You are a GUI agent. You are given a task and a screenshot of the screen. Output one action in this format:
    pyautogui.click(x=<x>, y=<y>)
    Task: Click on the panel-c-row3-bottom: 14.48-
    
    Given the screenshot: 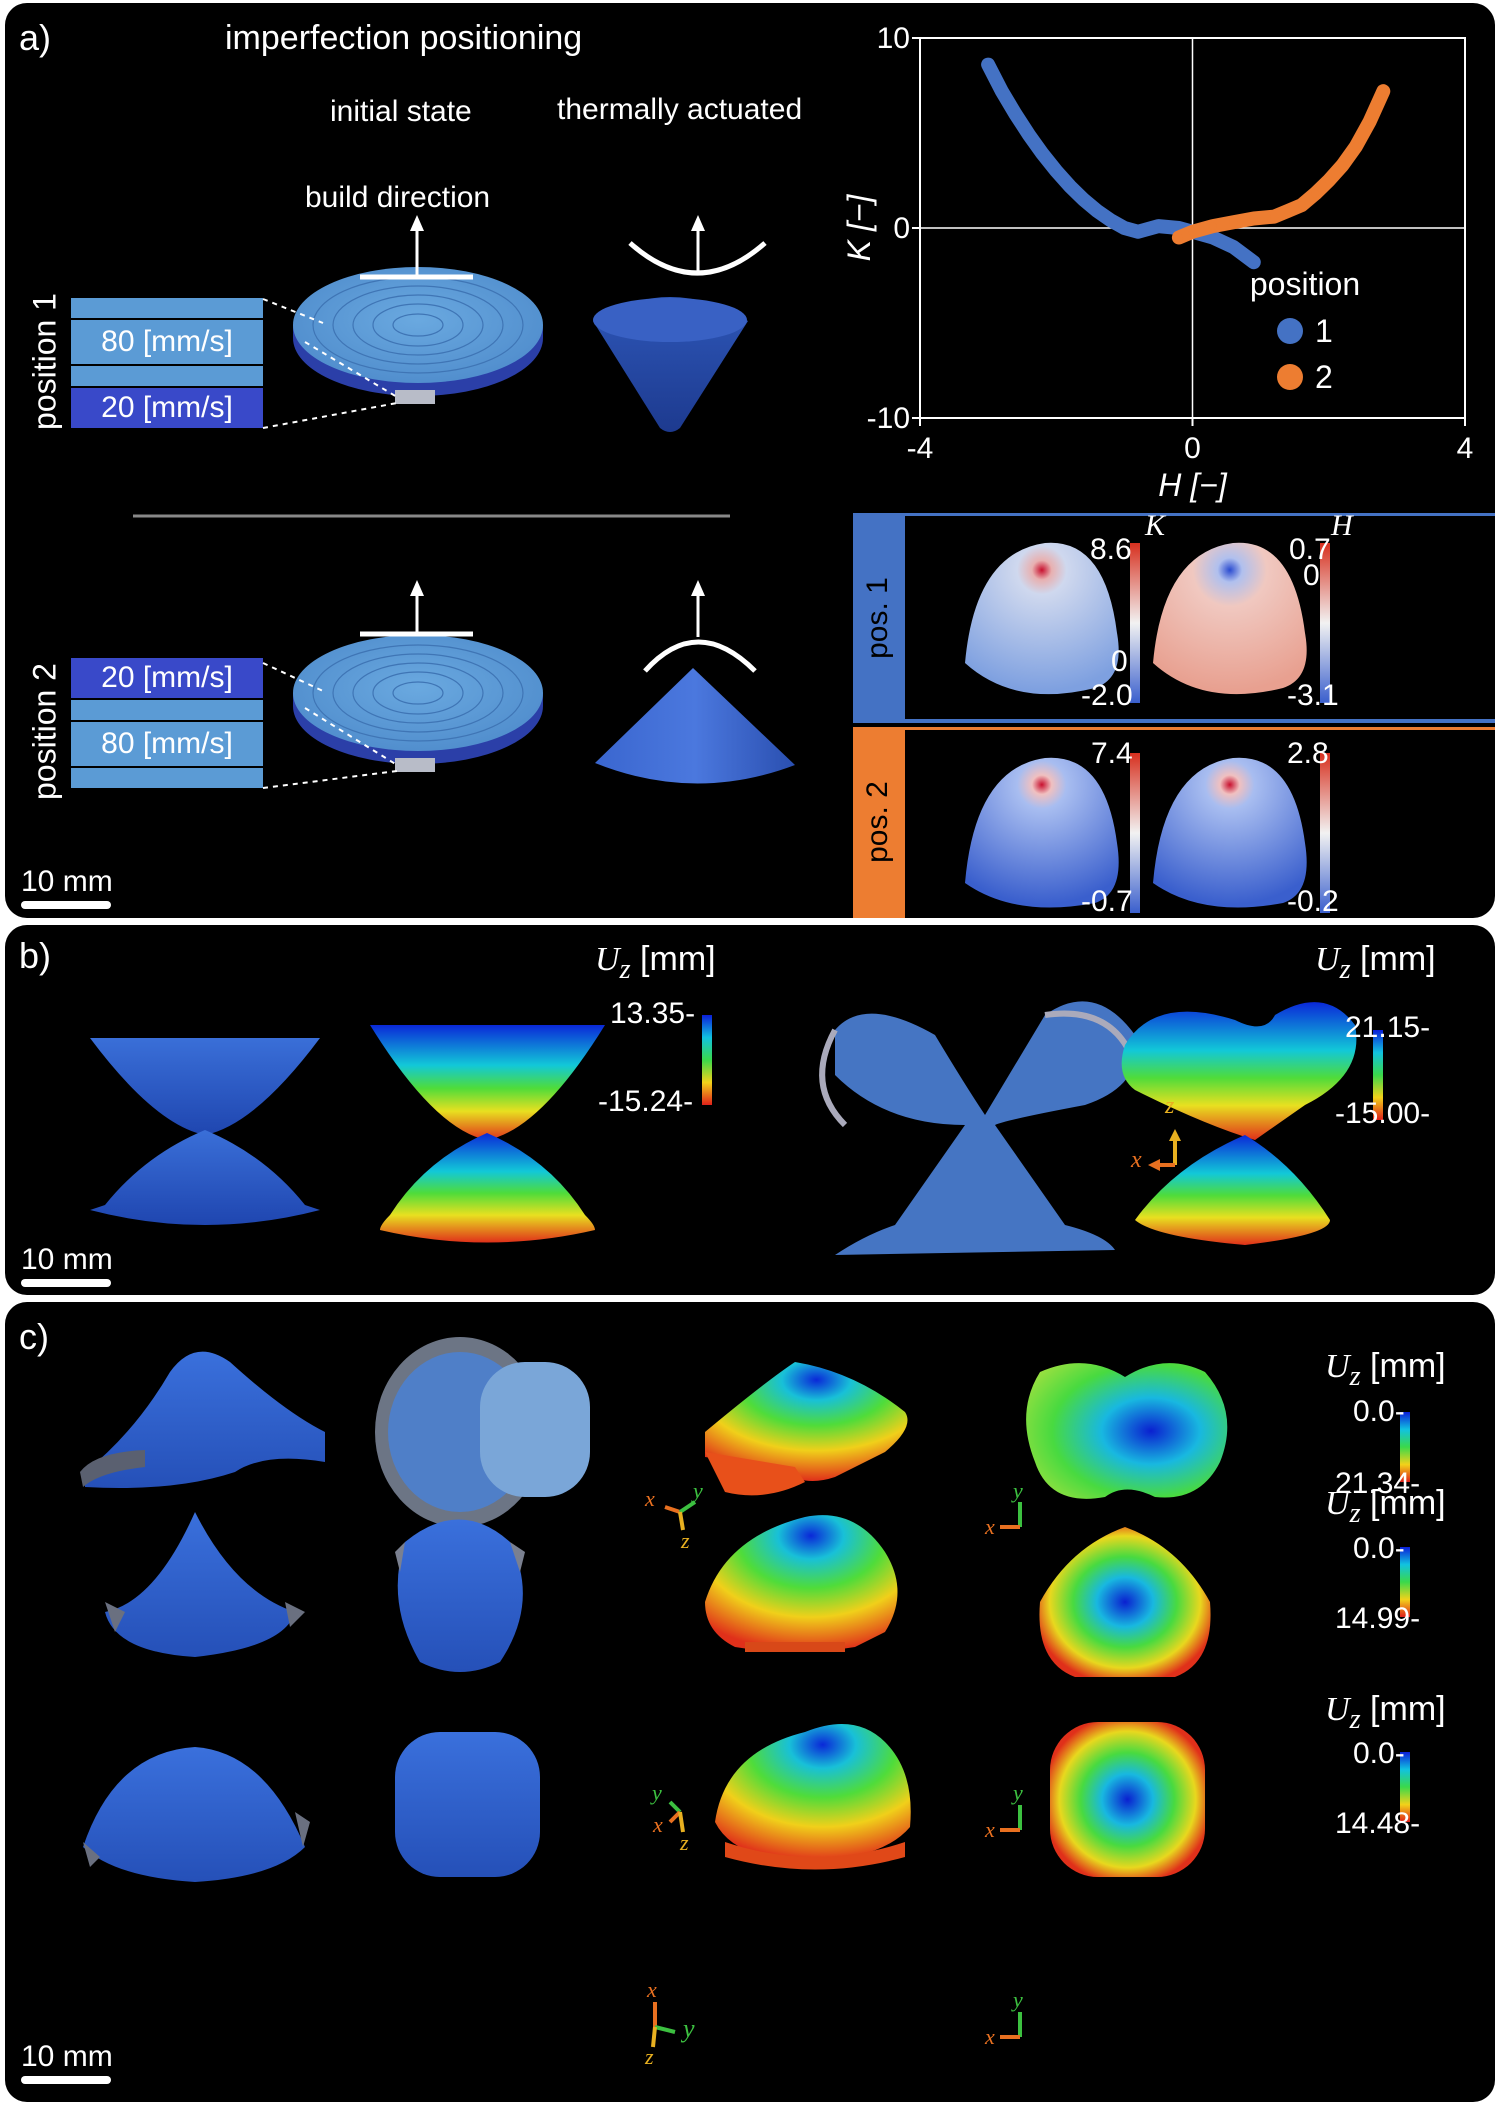 What is the action you would take?
    pyautogui.click(x=1378, y=1823)
    